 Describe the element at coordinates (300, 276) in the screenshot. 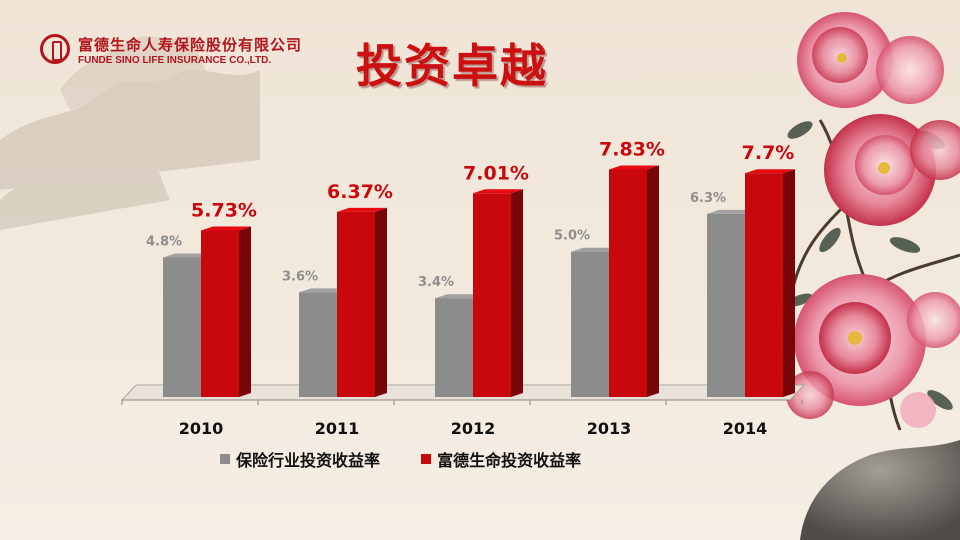

I see `industry-value-label: 3.6%` at that location.